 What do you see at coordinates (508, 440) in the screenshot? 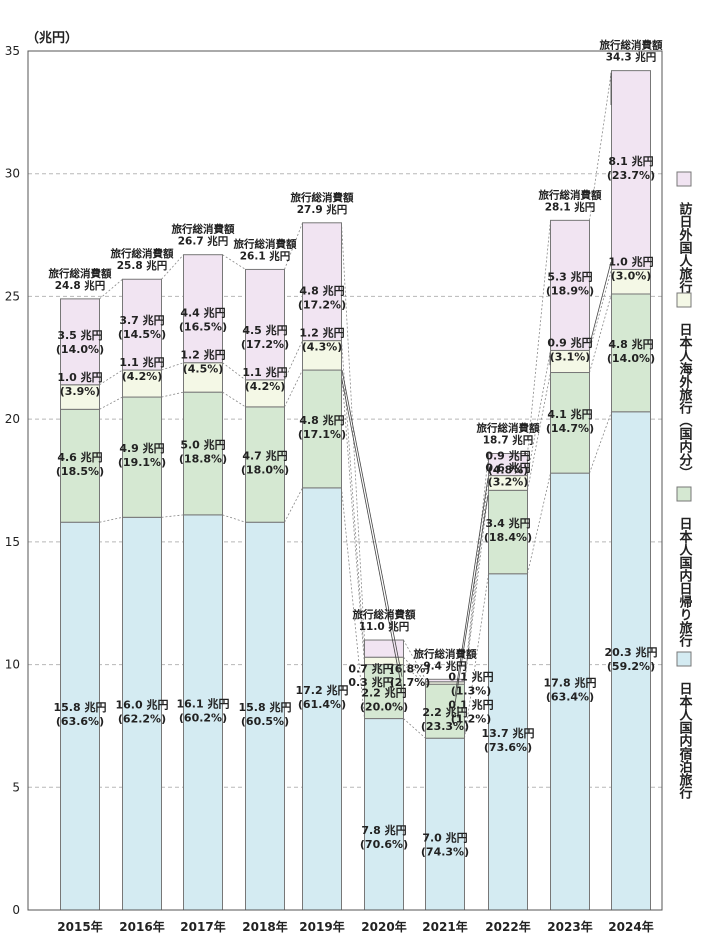
I see `total-value: 18.7 兆円` at bounding box center [508, 440].